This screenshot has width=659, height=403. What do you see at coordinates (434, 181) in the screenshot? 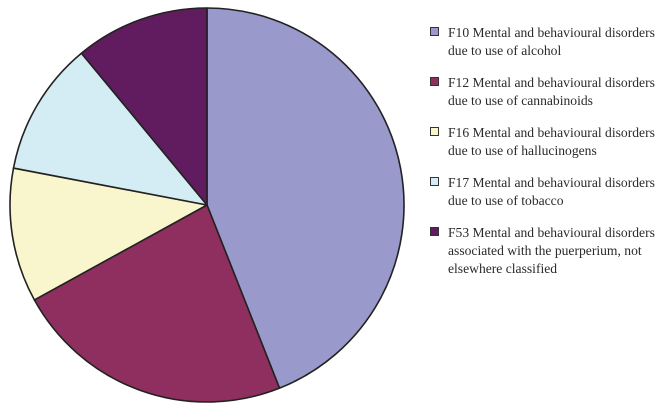
I see `legend-swatch-f17` at bounding box center [434, 181].